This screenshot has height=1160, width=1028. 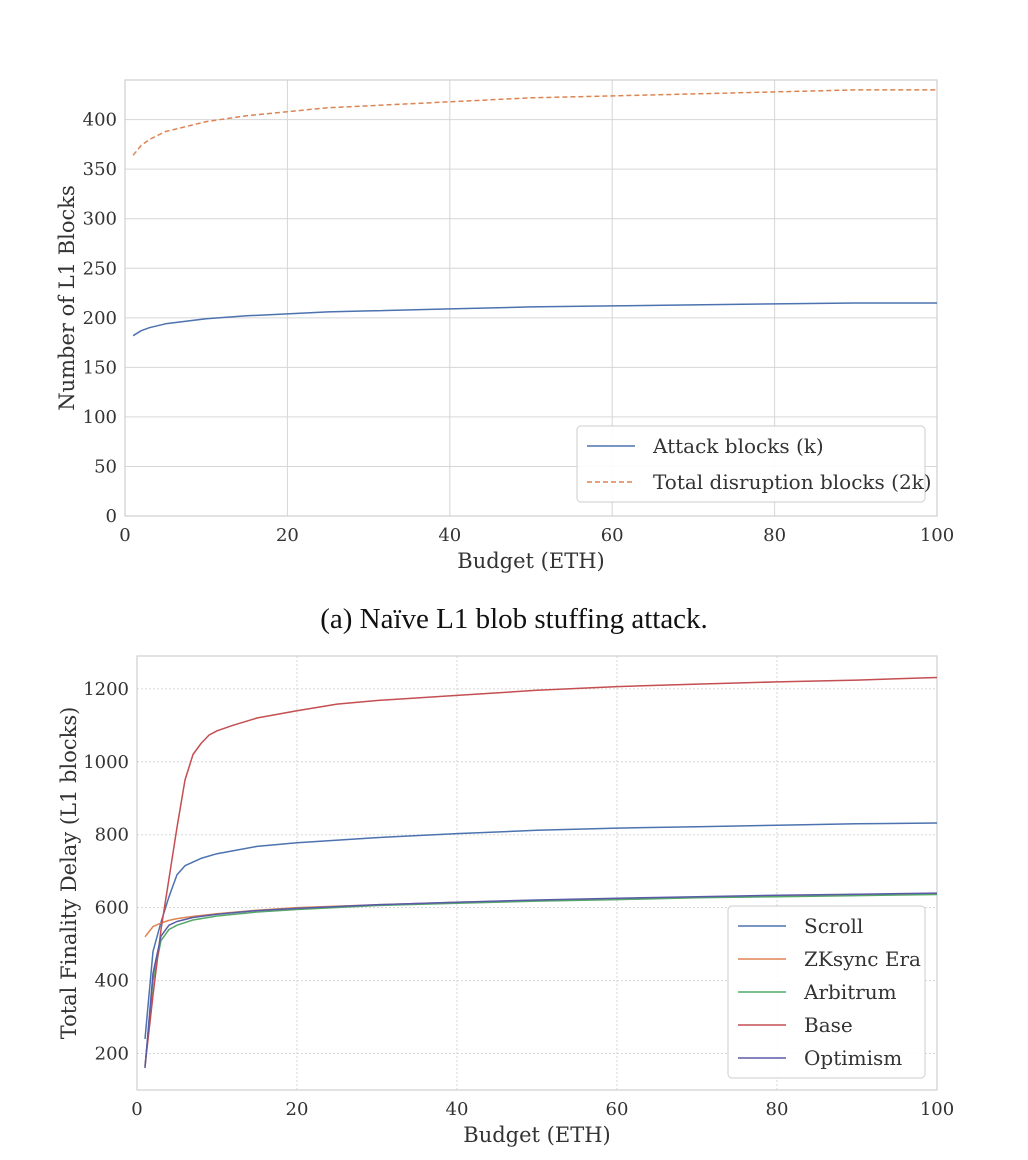 What do you see at coordinates (850, 992) in the screenshot?
I see `legend-label: Arbitrum` at bounding box center [850, 992].